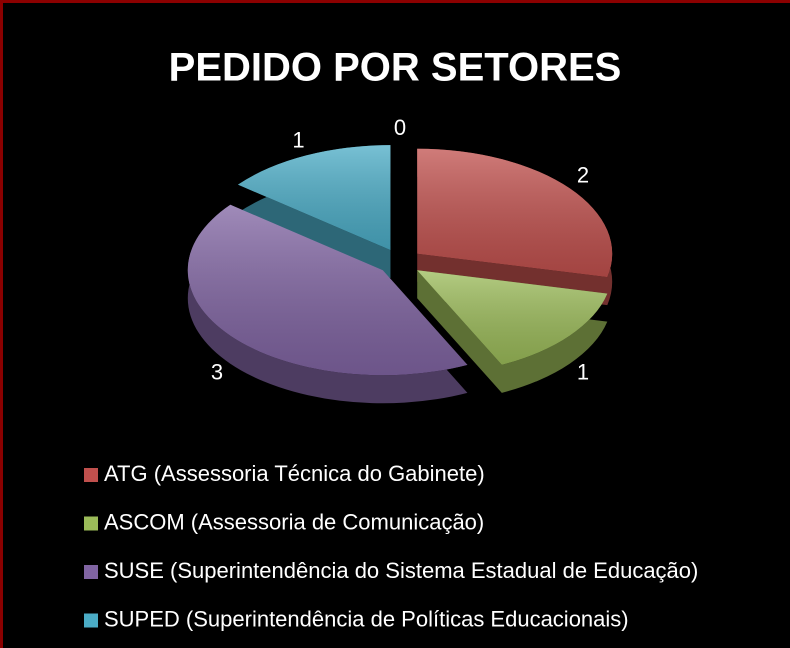 The height and width of the screenshot is (648, 790). Describe the element at coordinates (400, 127) in the screenshot. I see `data-label: 0` at that location.